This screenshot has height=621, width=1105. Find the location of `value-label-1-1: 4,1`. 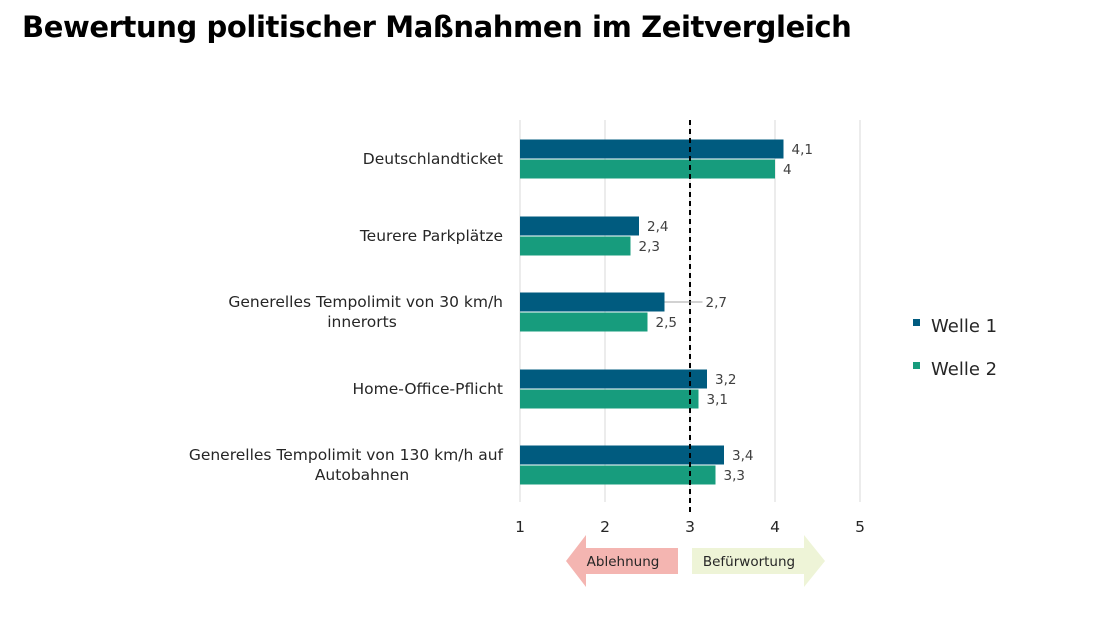

value-label-1-1: 4,1 is located at coordinates (802, 150).